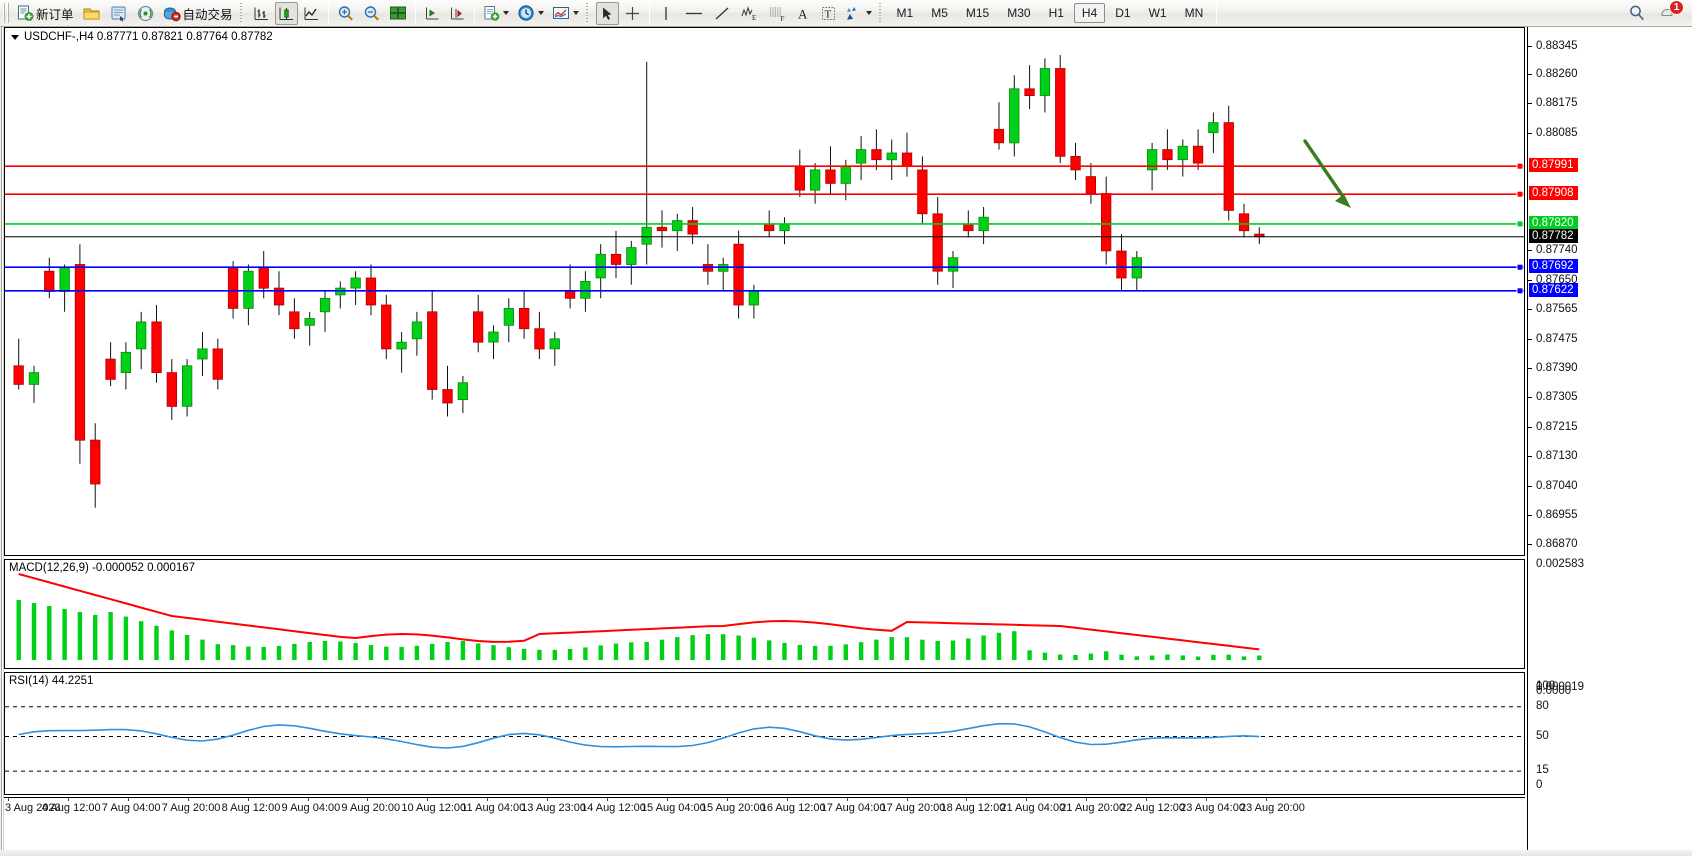  I want to click on candlestick-chart-button, so click(286, 13).